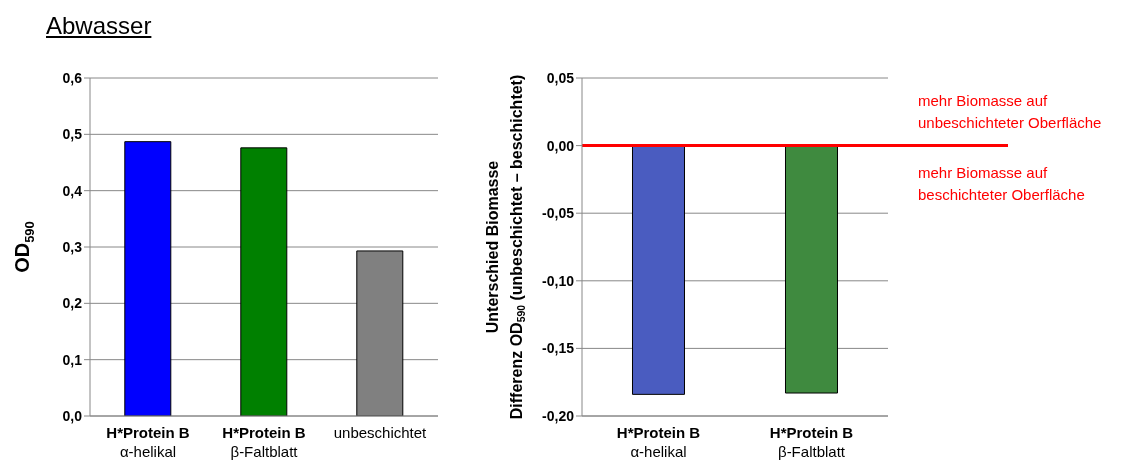  What do you see at coordinates (72, 134) in the screenshot?
I see `y-tick-label: 0,5` at bounding box center [72, 134].